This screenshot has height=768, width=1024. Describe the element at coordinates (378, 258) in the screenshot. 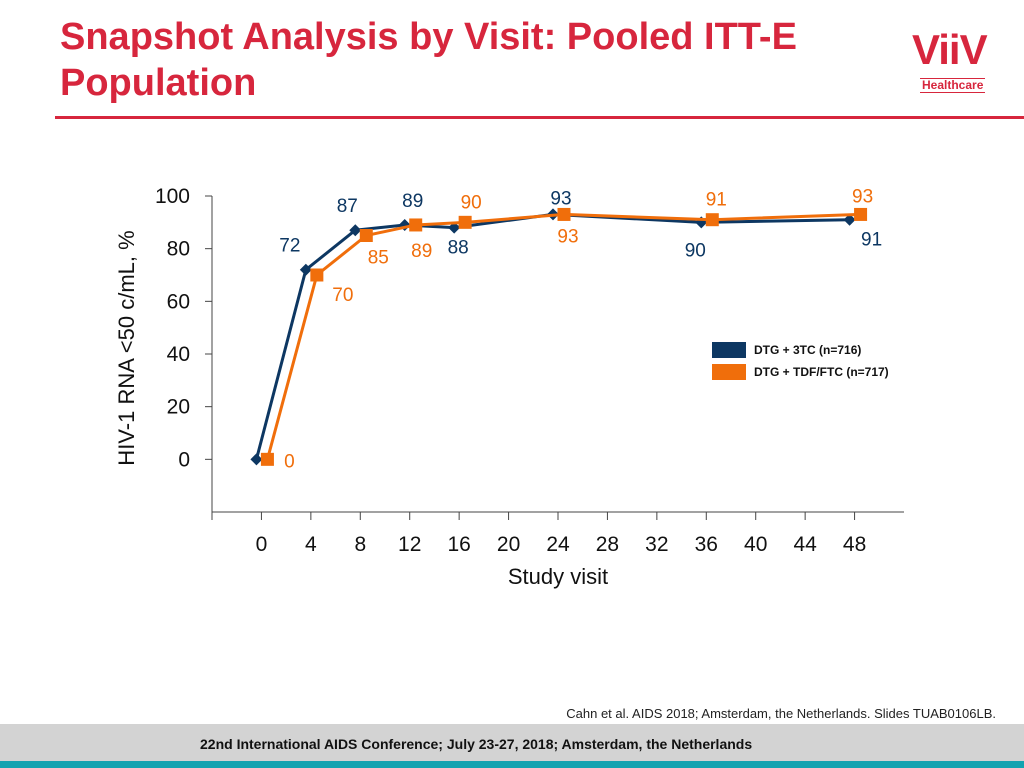

I see `data-label: 85` at that location.